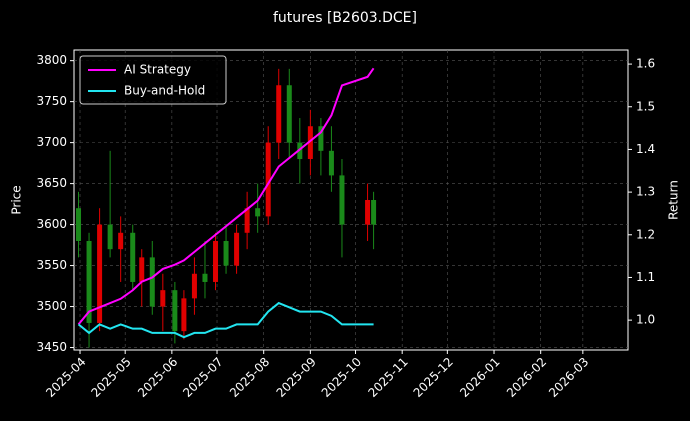 The height and width of the screenshot is (421, 690). Describe the element at coordinates (249, 377) in the screenshot. I see `x-tick-label: 2025-08` at that location.